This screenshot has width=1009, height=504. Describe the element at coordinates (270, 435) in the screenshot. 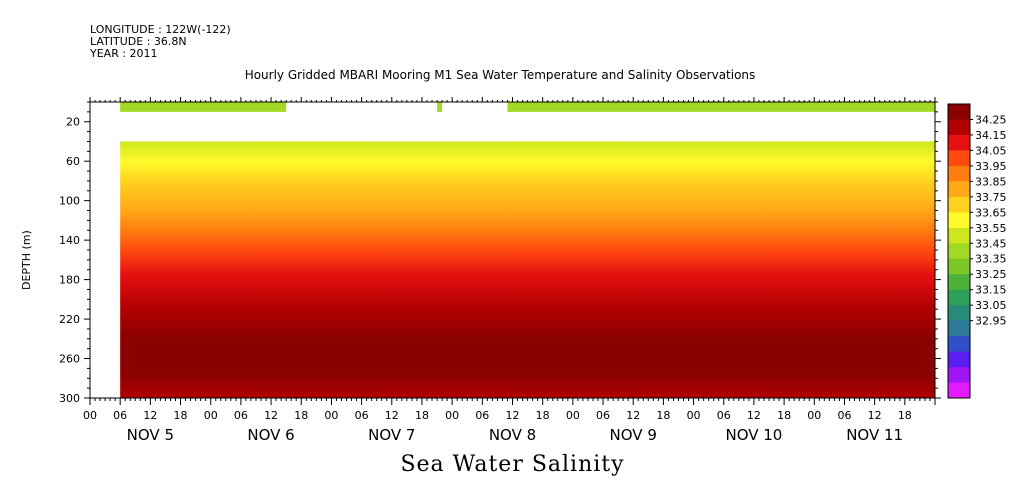

I see `x-day-label: NOV 6` at that location.